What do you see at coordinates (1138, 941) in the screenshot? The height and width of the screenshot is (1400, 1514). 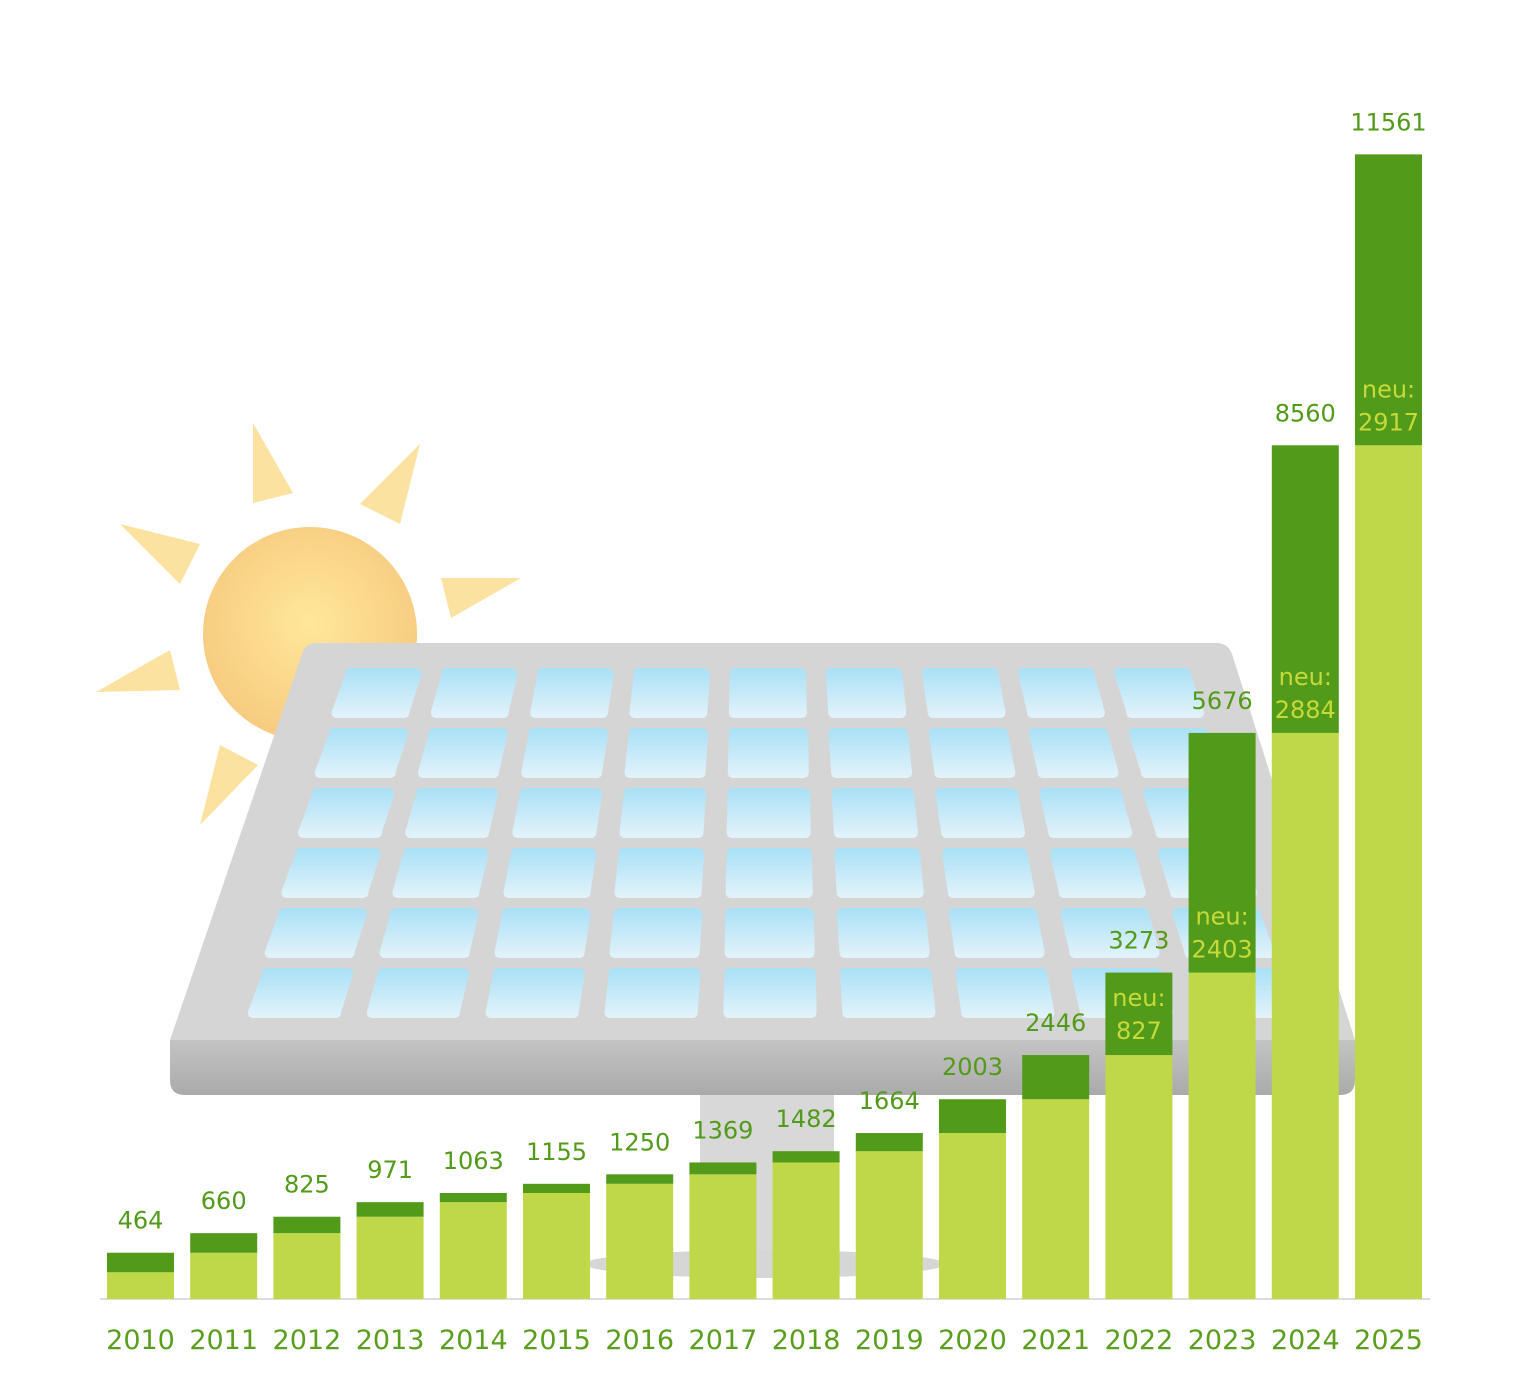 I see `total-label-2022: 3273` at bounding box center [1138, 941].